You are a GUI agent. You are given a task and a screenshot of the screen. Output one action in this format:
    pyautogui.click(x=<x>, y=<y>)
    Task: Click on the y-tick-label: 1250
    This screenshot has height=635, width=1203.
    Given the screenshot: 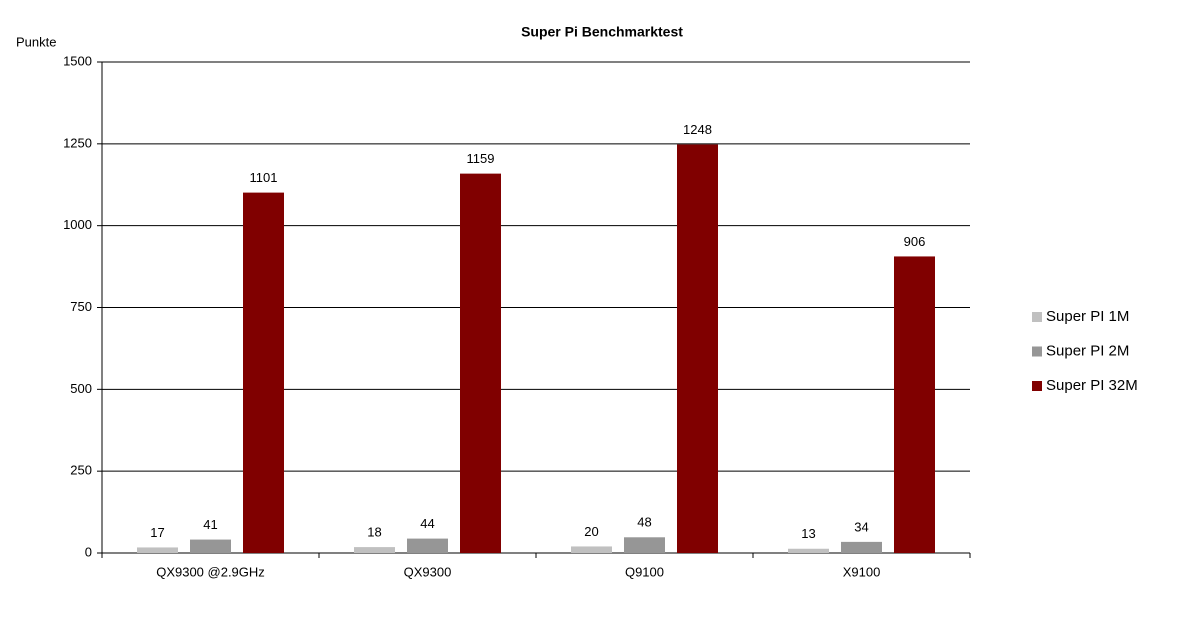 What is the action you would take?
    pyautogui.click(x=77, y=142)
    